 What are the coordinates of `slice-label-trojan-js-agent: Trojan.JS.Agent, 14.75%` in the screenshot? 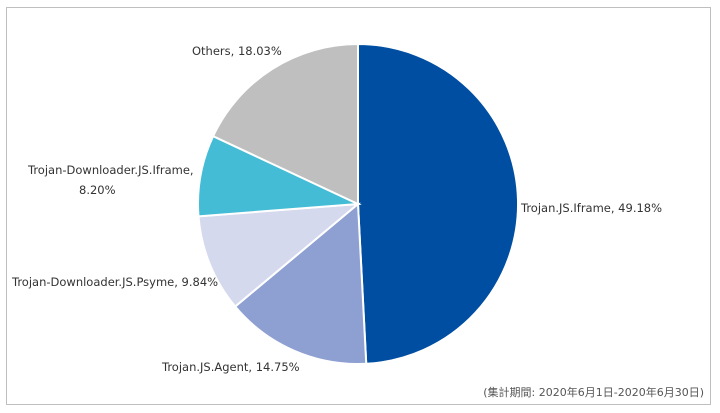 It's located at (230, 367).